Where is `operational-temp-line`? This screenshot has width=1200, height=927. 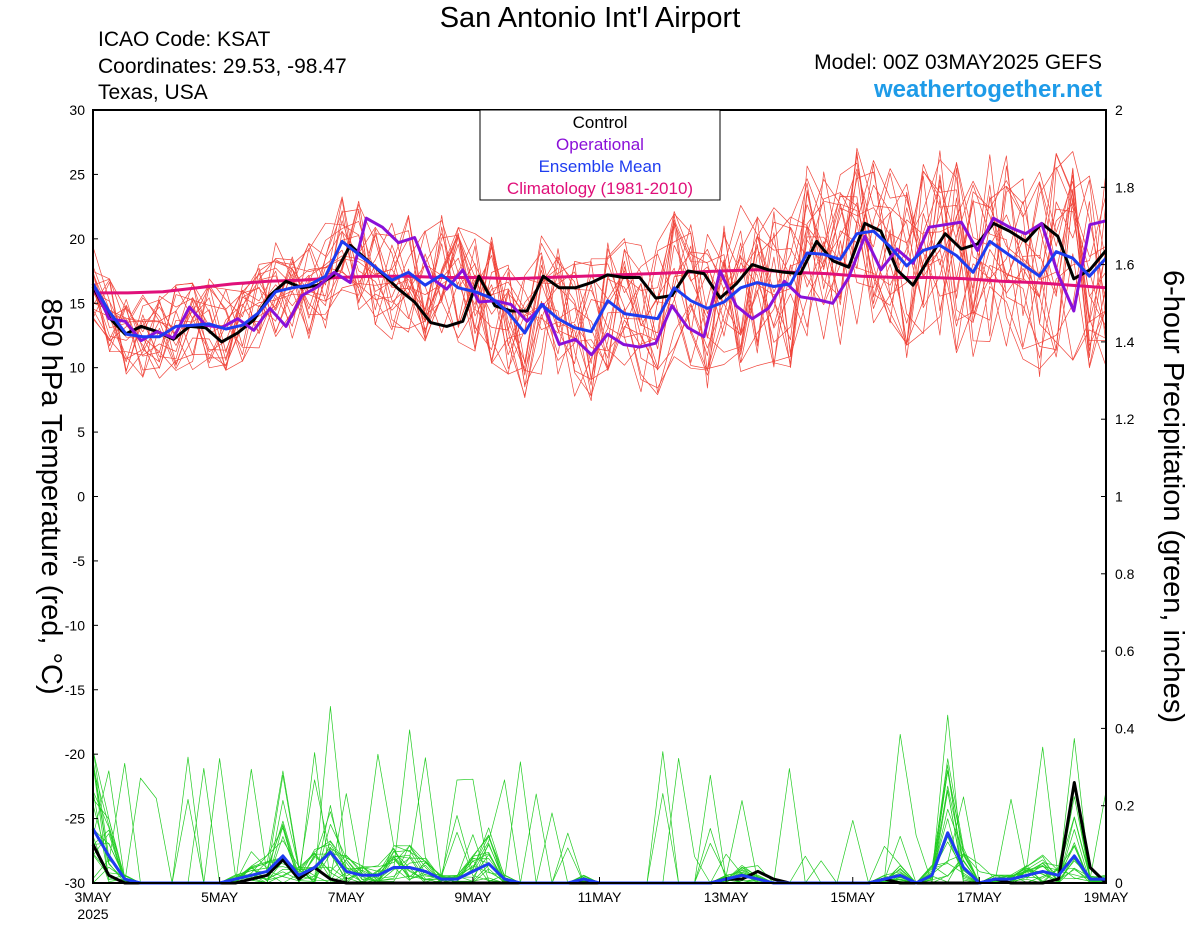 operational-temp-line is located at coordinates (599, 286).